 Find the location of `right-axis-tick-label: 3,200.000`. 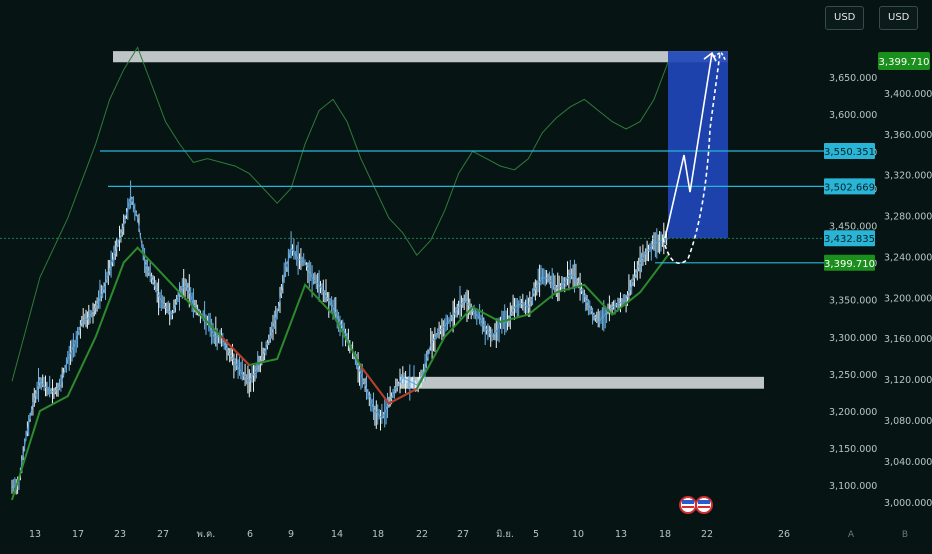

right-axis-tick-label: 3,200.000 is located at coordinates (908, 298).